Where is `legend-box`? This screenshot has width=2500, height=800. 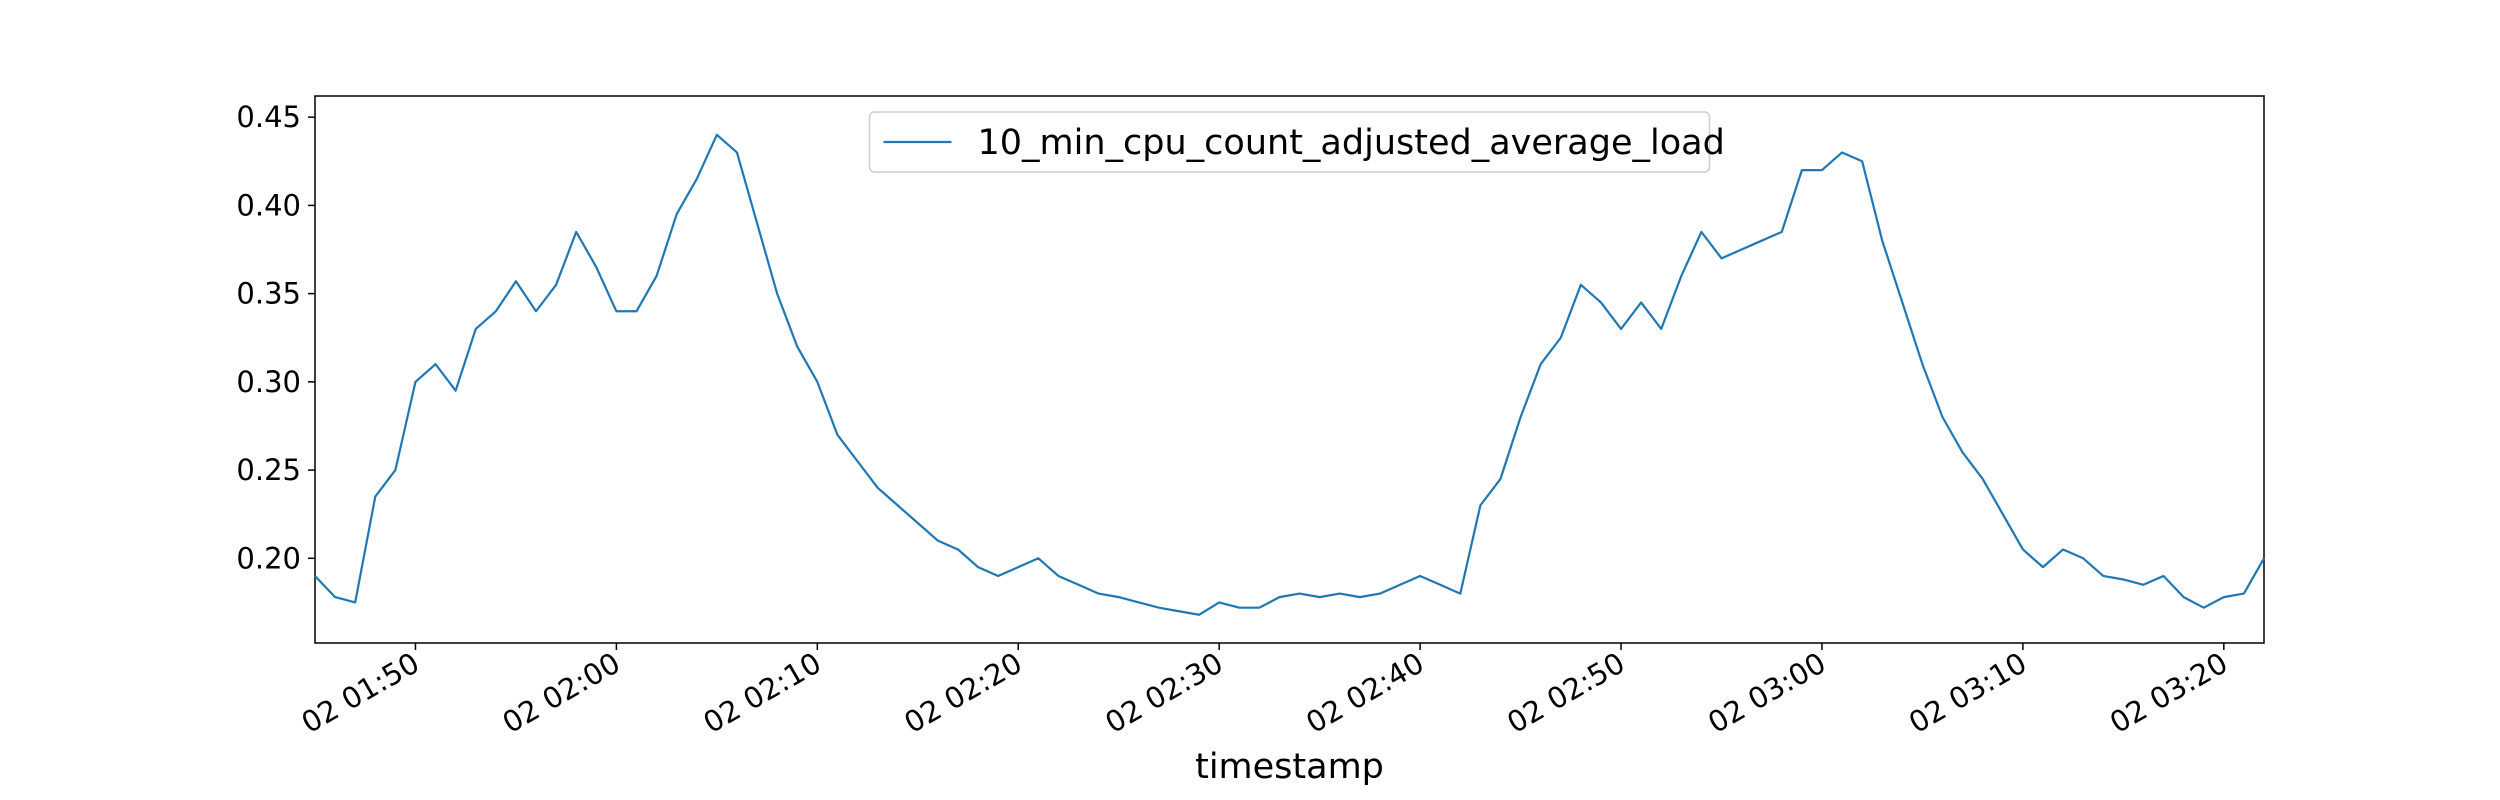 legend-box is located at coordinates (1289, 142).